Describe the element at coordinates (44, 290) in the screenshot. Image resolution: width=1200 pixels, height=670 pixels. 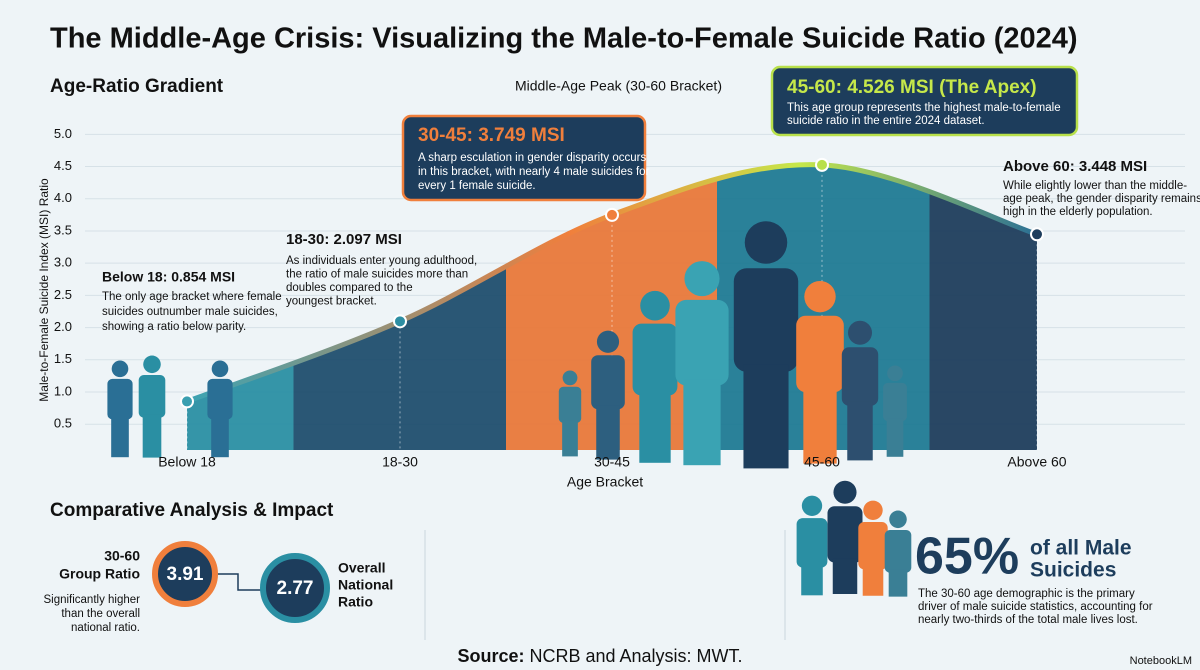
I see `y-axis-label: Male-to-Female Suicide Index (MSI) Ratio` at that location.